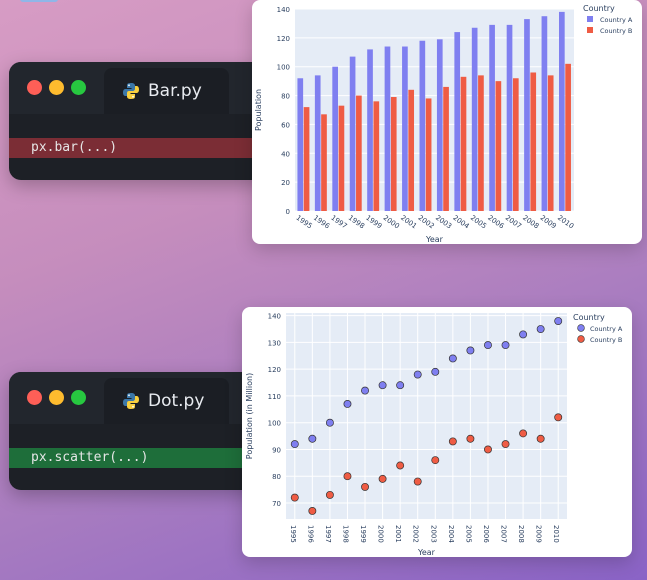  I want to click on tab-title: Bar.py, so click(175, 91).